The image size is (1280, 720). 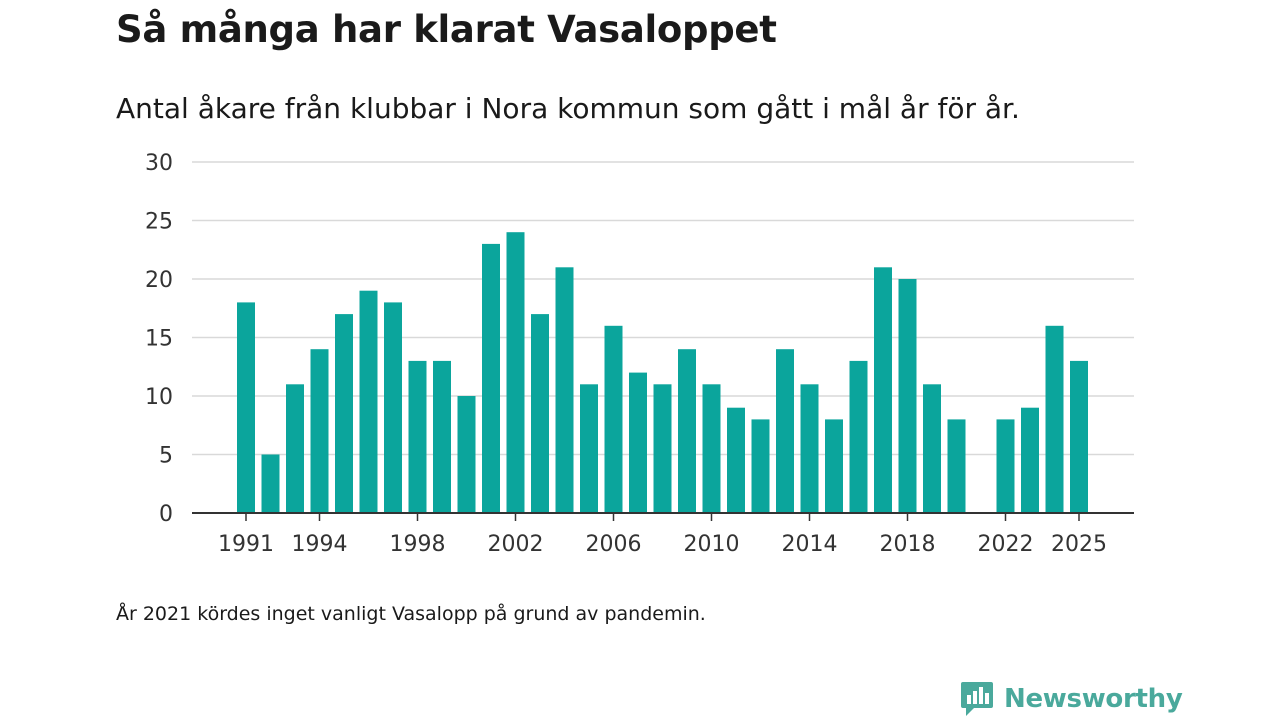 I want to click on bar: 2010: 11, so click(x=711, y=448).